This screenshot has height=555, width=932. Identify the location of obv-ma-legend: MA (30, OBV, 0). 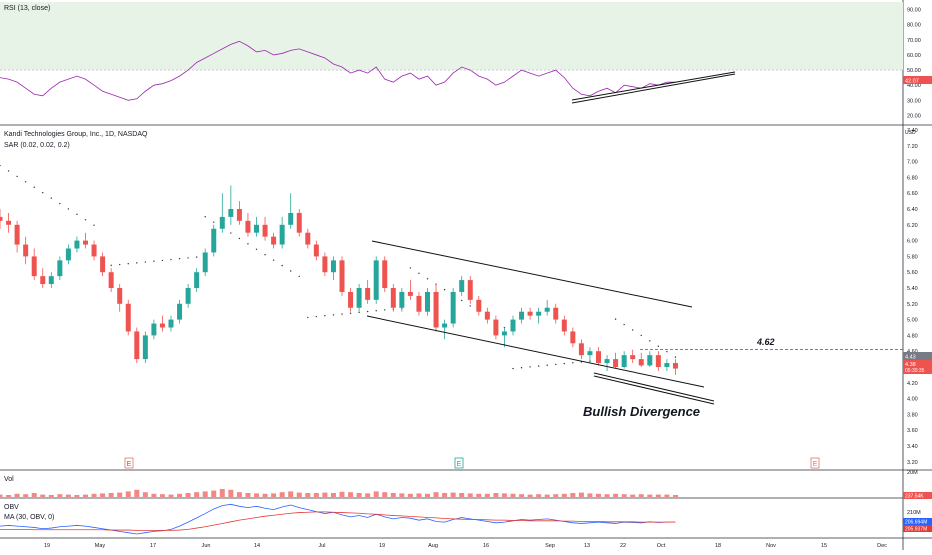
(29, 517).